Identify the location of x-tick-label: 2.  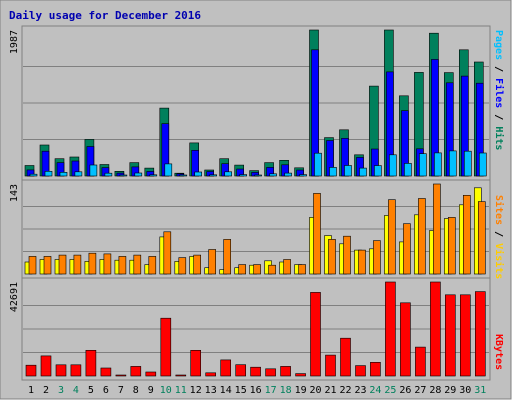
(46, 390).